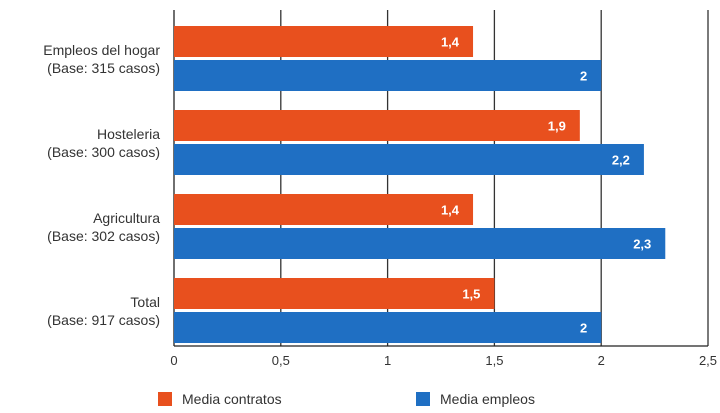 The height and width of the screenshot is (413, 720). Describe the element at coordinates (232, 399) in the screenshot. I see `legend-label-contratos: Media contratos` at that location.